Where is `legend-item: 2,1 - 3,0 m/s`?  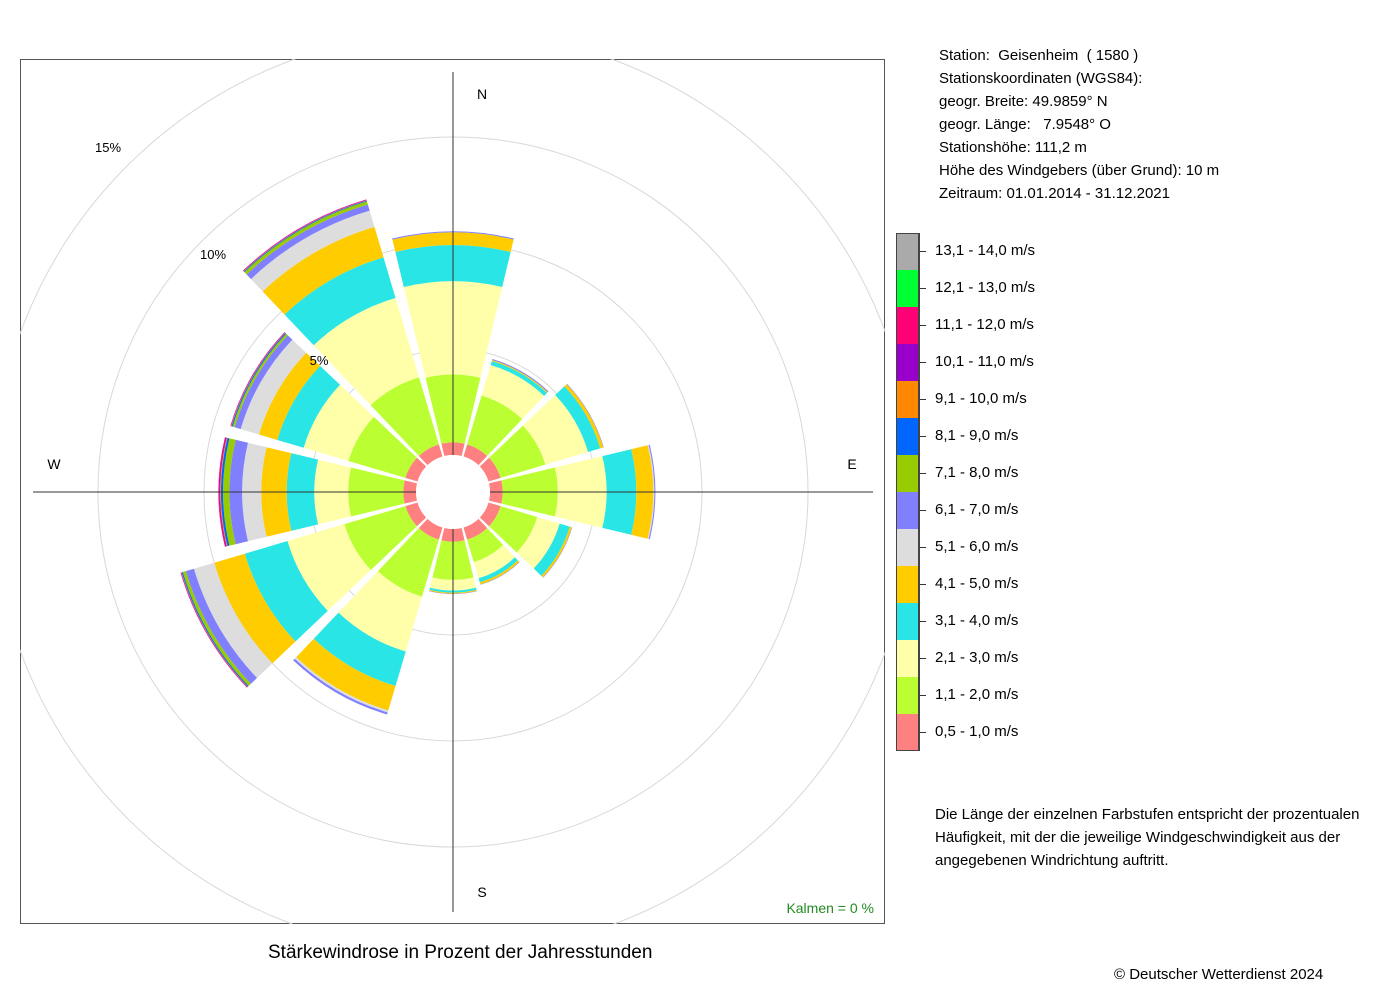
legend-item: 2,1 - 3,0 m/s is located at coordinates (996, 658).